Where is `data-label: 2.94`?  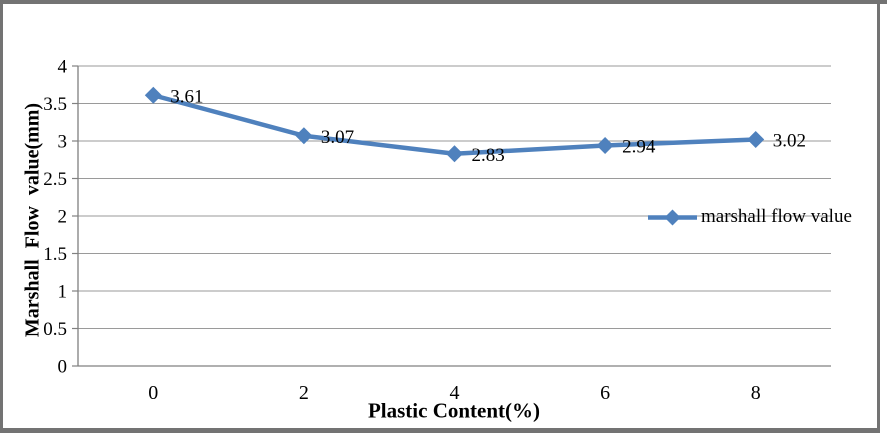
data-label: 2.94 is located at coordinates (639, 147).